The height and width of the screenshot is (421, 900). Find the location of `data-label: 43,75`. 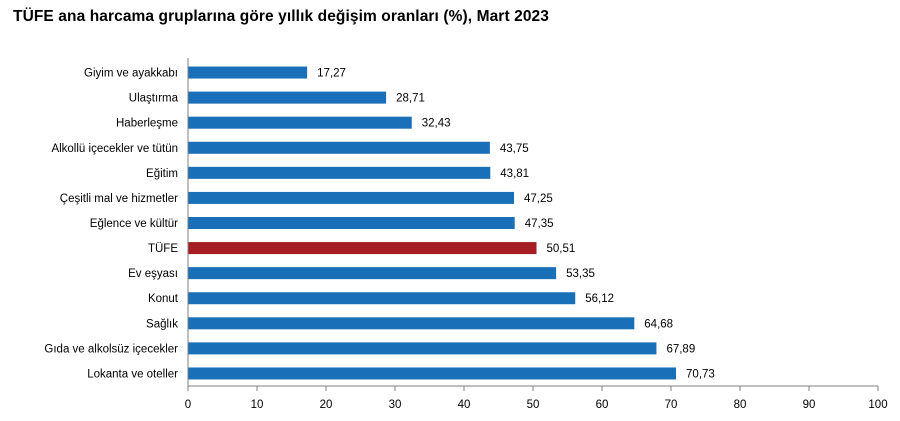

data-label: 43,75 is located at coordinates (514, 149).